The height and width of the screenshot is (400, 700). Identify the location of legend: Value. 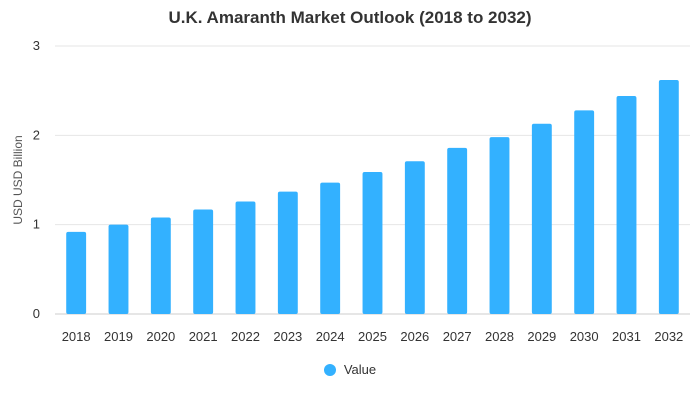
(350, 369).